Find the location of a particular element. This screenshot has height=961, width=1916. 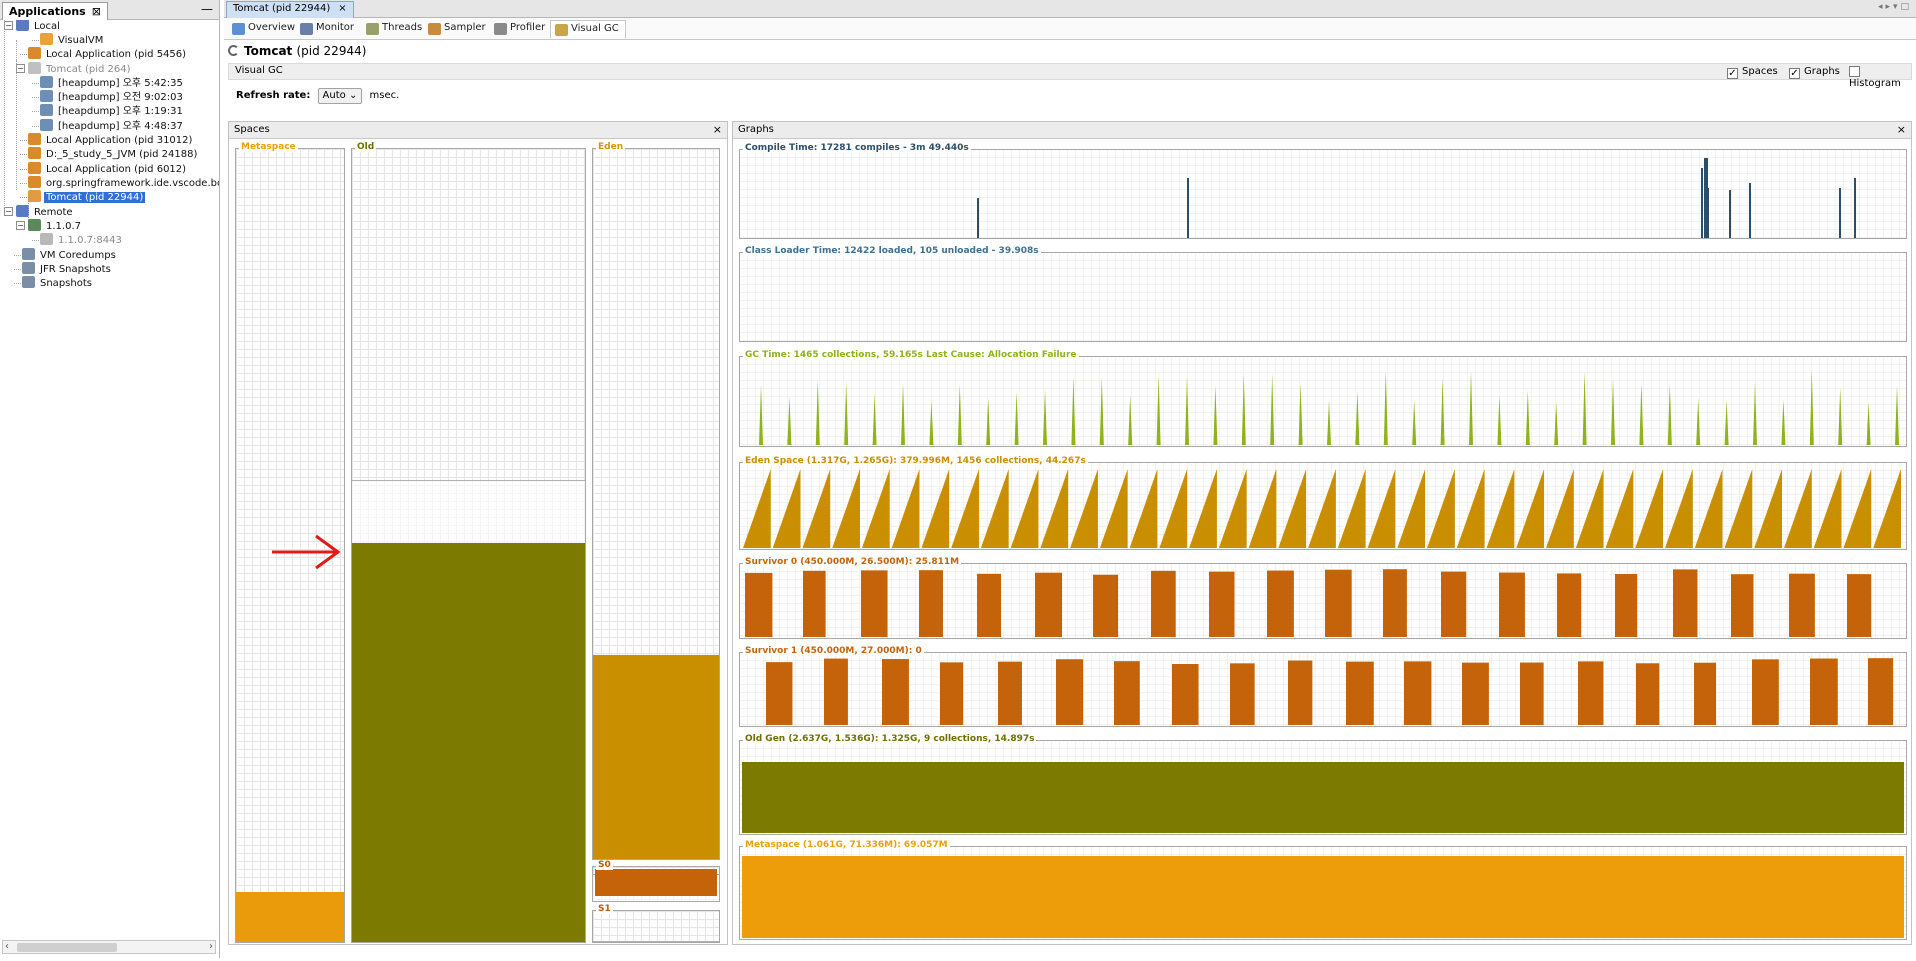

tree-node: [heapdump] 오후 5:42:35 is located at coordinates (112, 83).